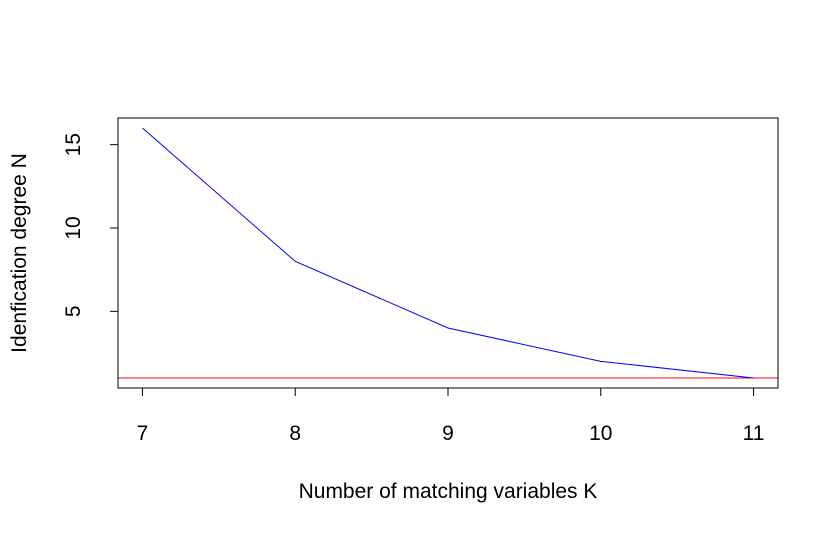  What do you see at coordinates (73, 227) in the screenshot?
I see `y-tick-label: 10` at bounding box center [73, 227].